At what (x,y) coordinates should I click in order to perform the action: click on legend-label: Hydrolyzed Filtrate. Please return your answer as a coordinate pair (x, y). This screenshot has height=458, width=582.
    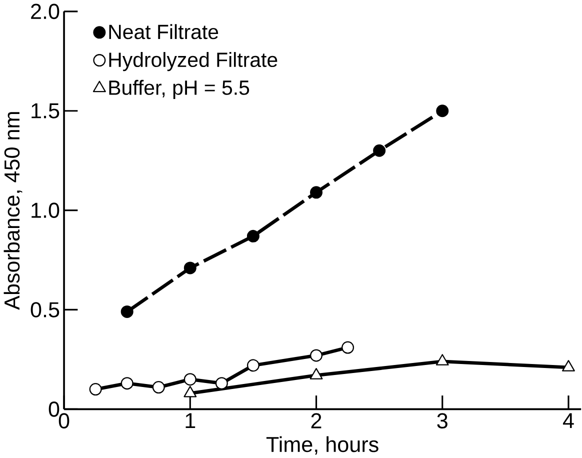
    Looking at the image, I should click on (193, 61).